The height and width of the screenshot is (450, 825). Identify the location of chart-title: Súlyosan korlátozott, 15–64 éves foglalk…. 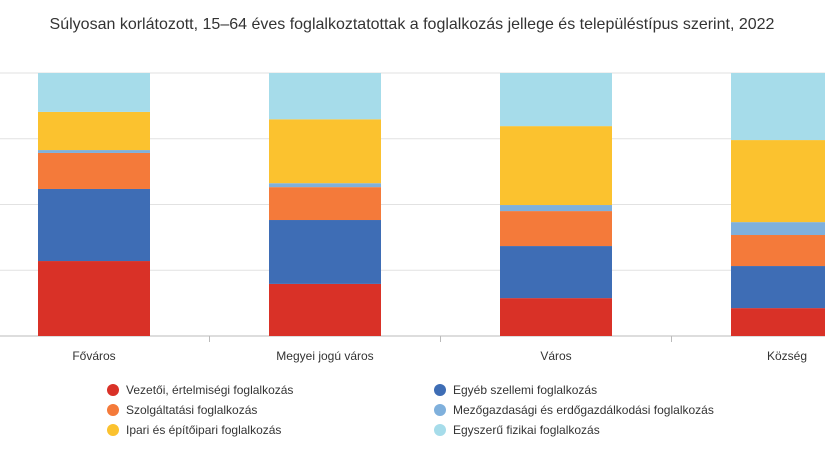
(412, 24).